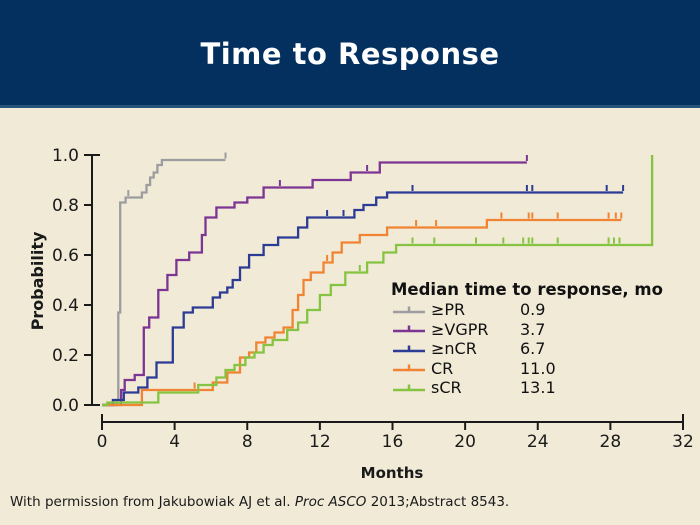 The image size is (700, 525). Describe the element at coordinates (683, 442) in the screenshot. I see `svg-text: 32` at that location.